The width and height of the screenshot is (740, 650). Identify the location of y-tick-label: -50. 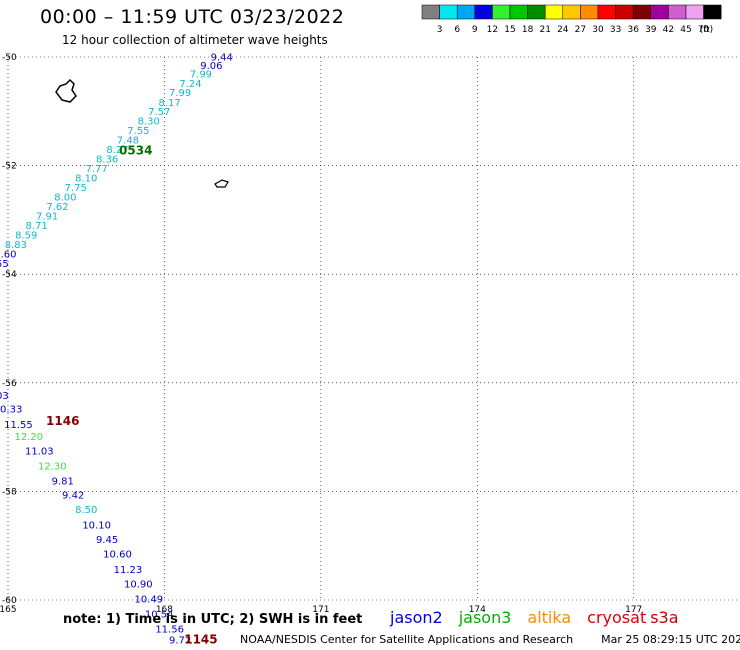
(9, 58).